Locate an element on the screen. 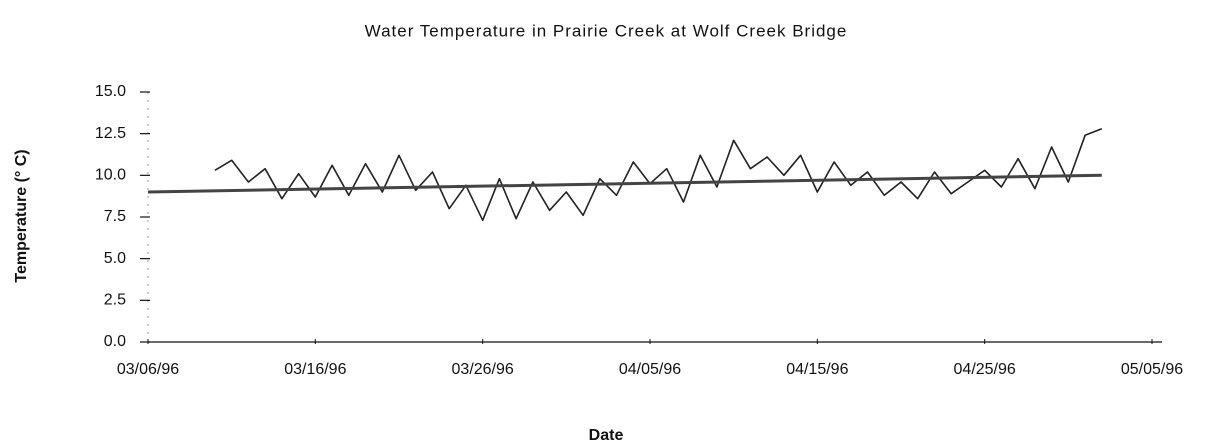  y-tick-label: 15.0 is located at coordinates (110, 91).